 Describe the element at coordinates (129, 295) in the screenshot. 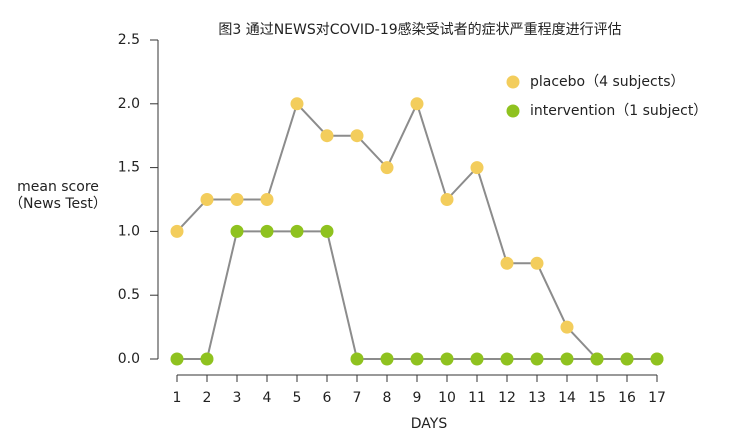

I see `y-tick-label: 0.5` at that location.